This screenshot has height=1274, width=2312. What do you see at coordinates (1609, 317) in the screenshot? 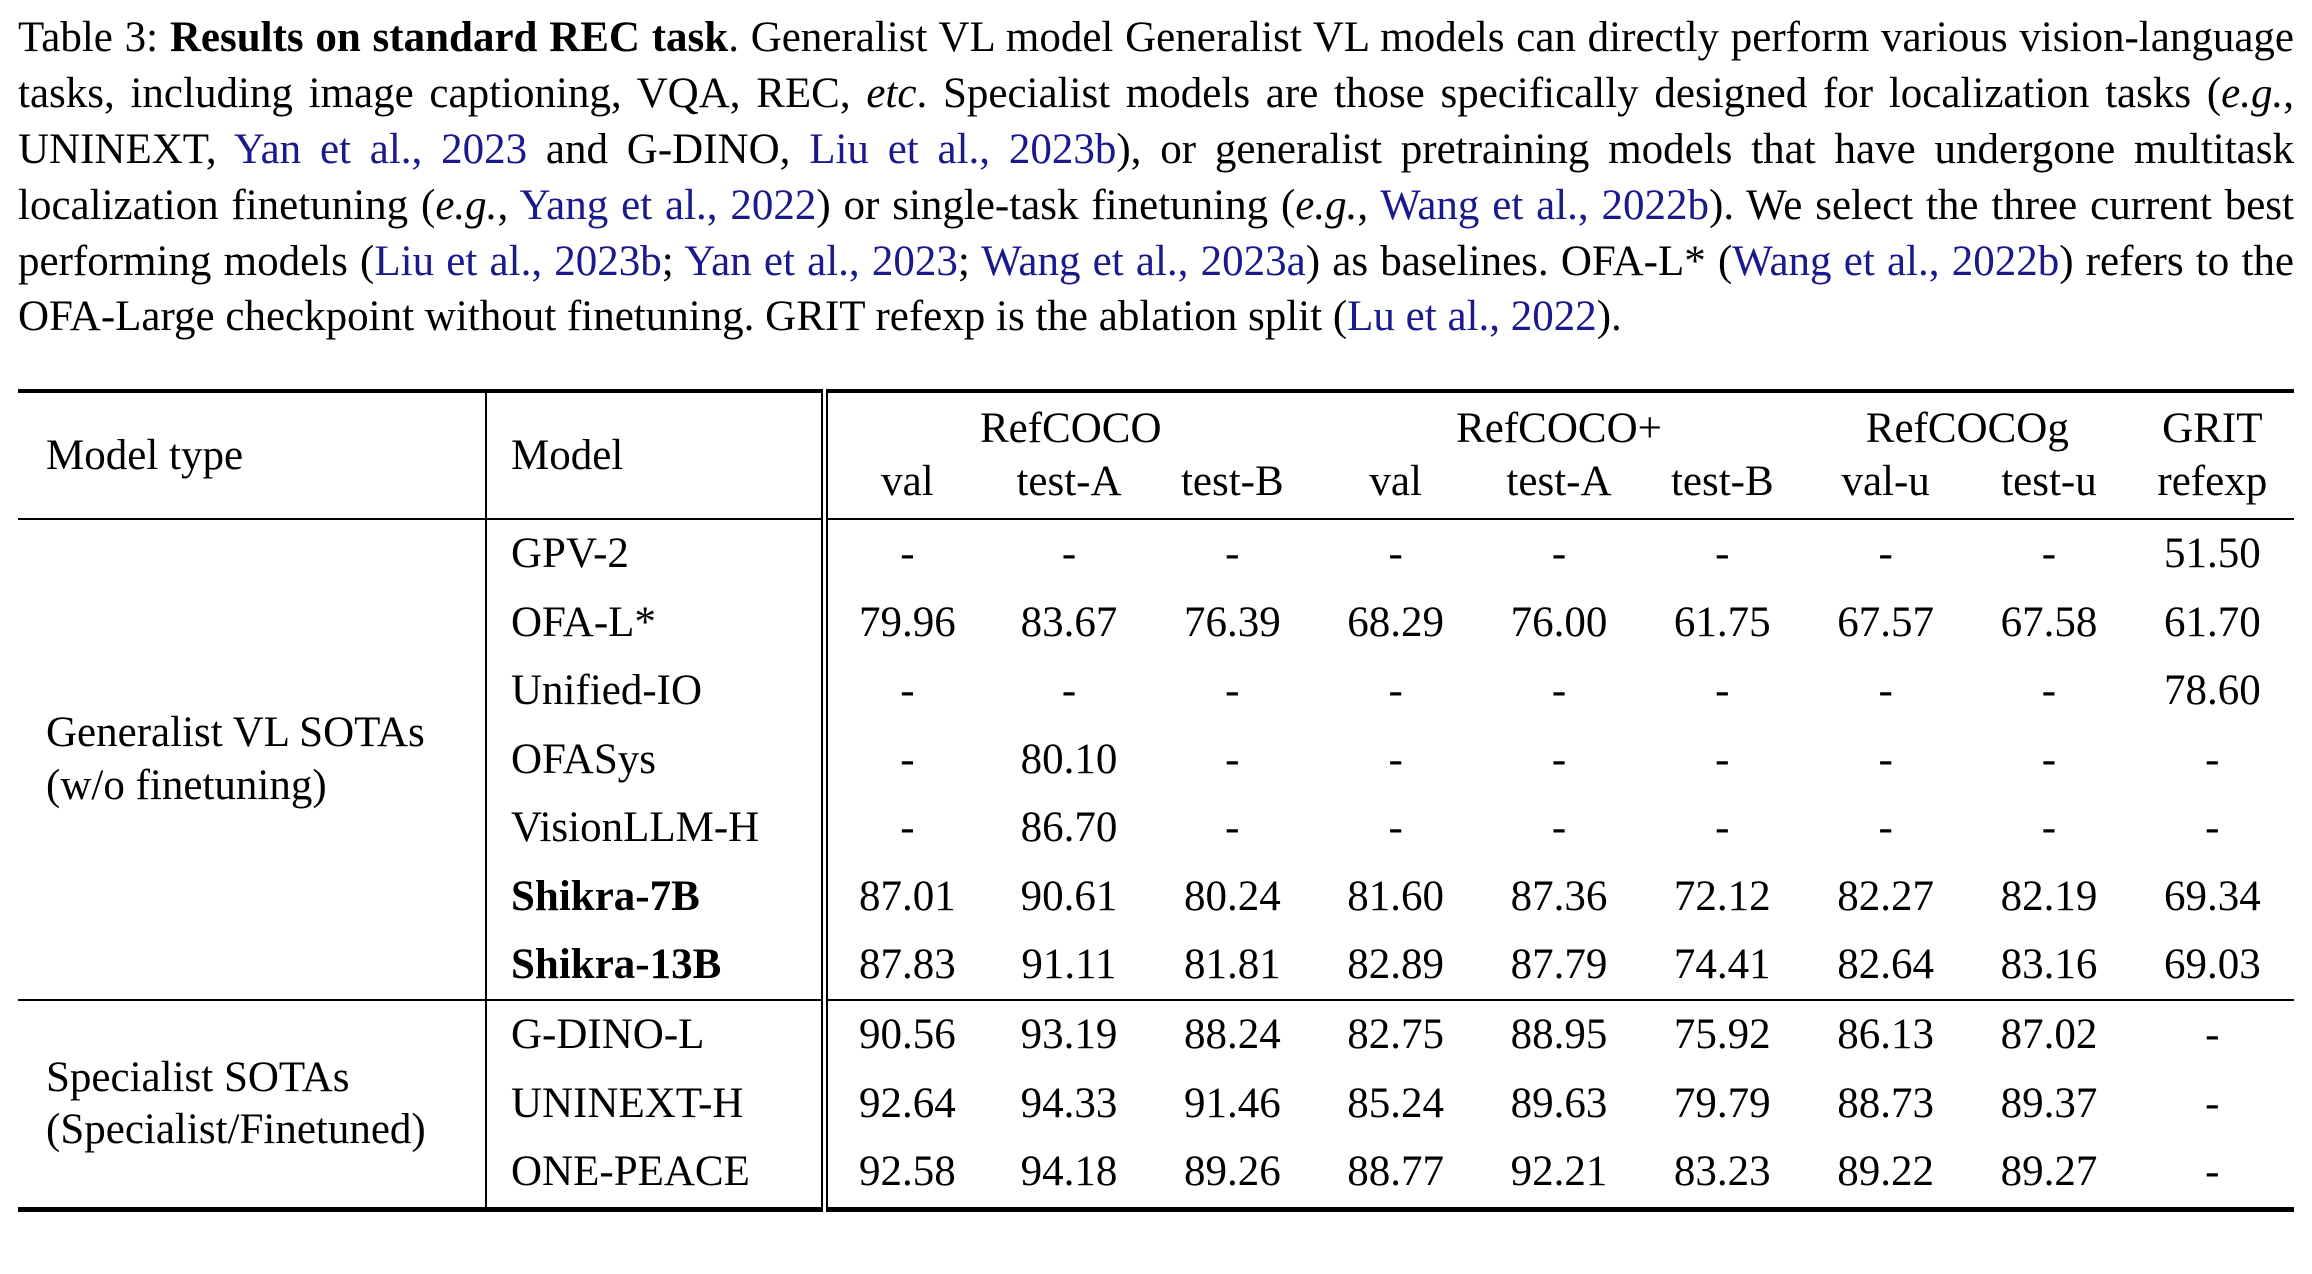
I see `caption-text-segment: ).` at bounding box center [1609, 317].